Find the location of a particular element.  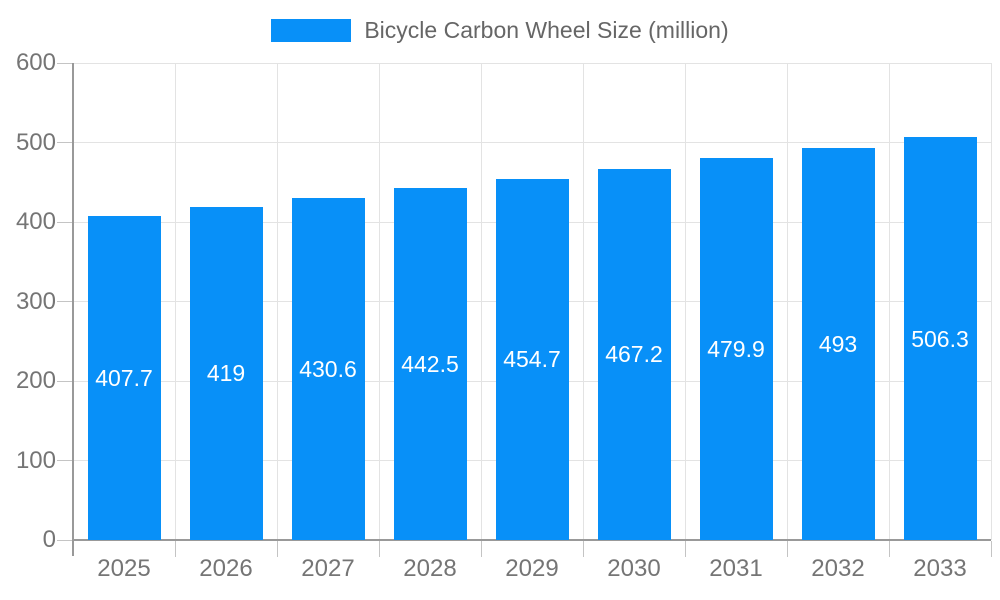

x-axis-label: 2032 is located at coordinates (838, 568).